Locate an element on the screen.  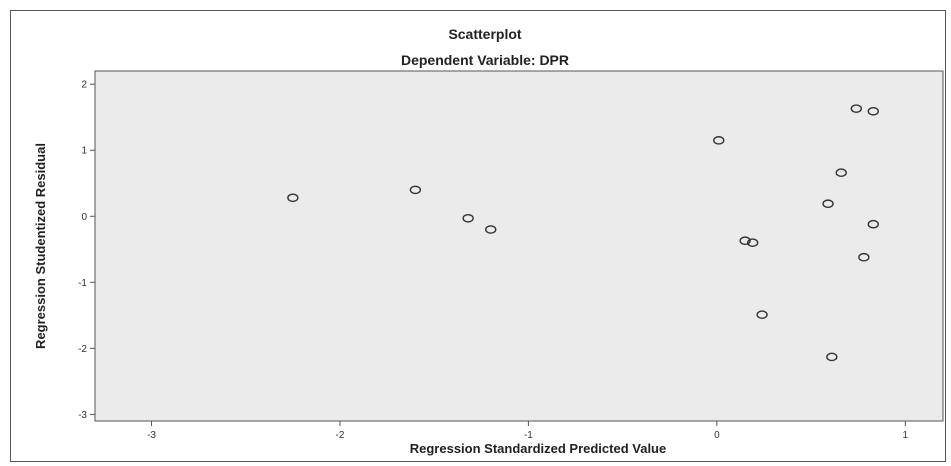
y-tick-label: 0 is located at coordinates (84, 217).